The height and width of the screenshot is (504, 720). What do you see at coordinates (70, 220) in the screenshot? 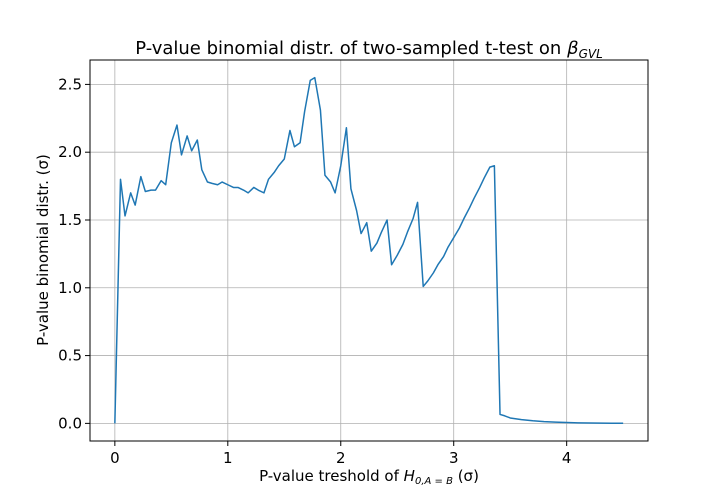
I see `y-tick-label: 1.5` at bounding box center [70, 220].